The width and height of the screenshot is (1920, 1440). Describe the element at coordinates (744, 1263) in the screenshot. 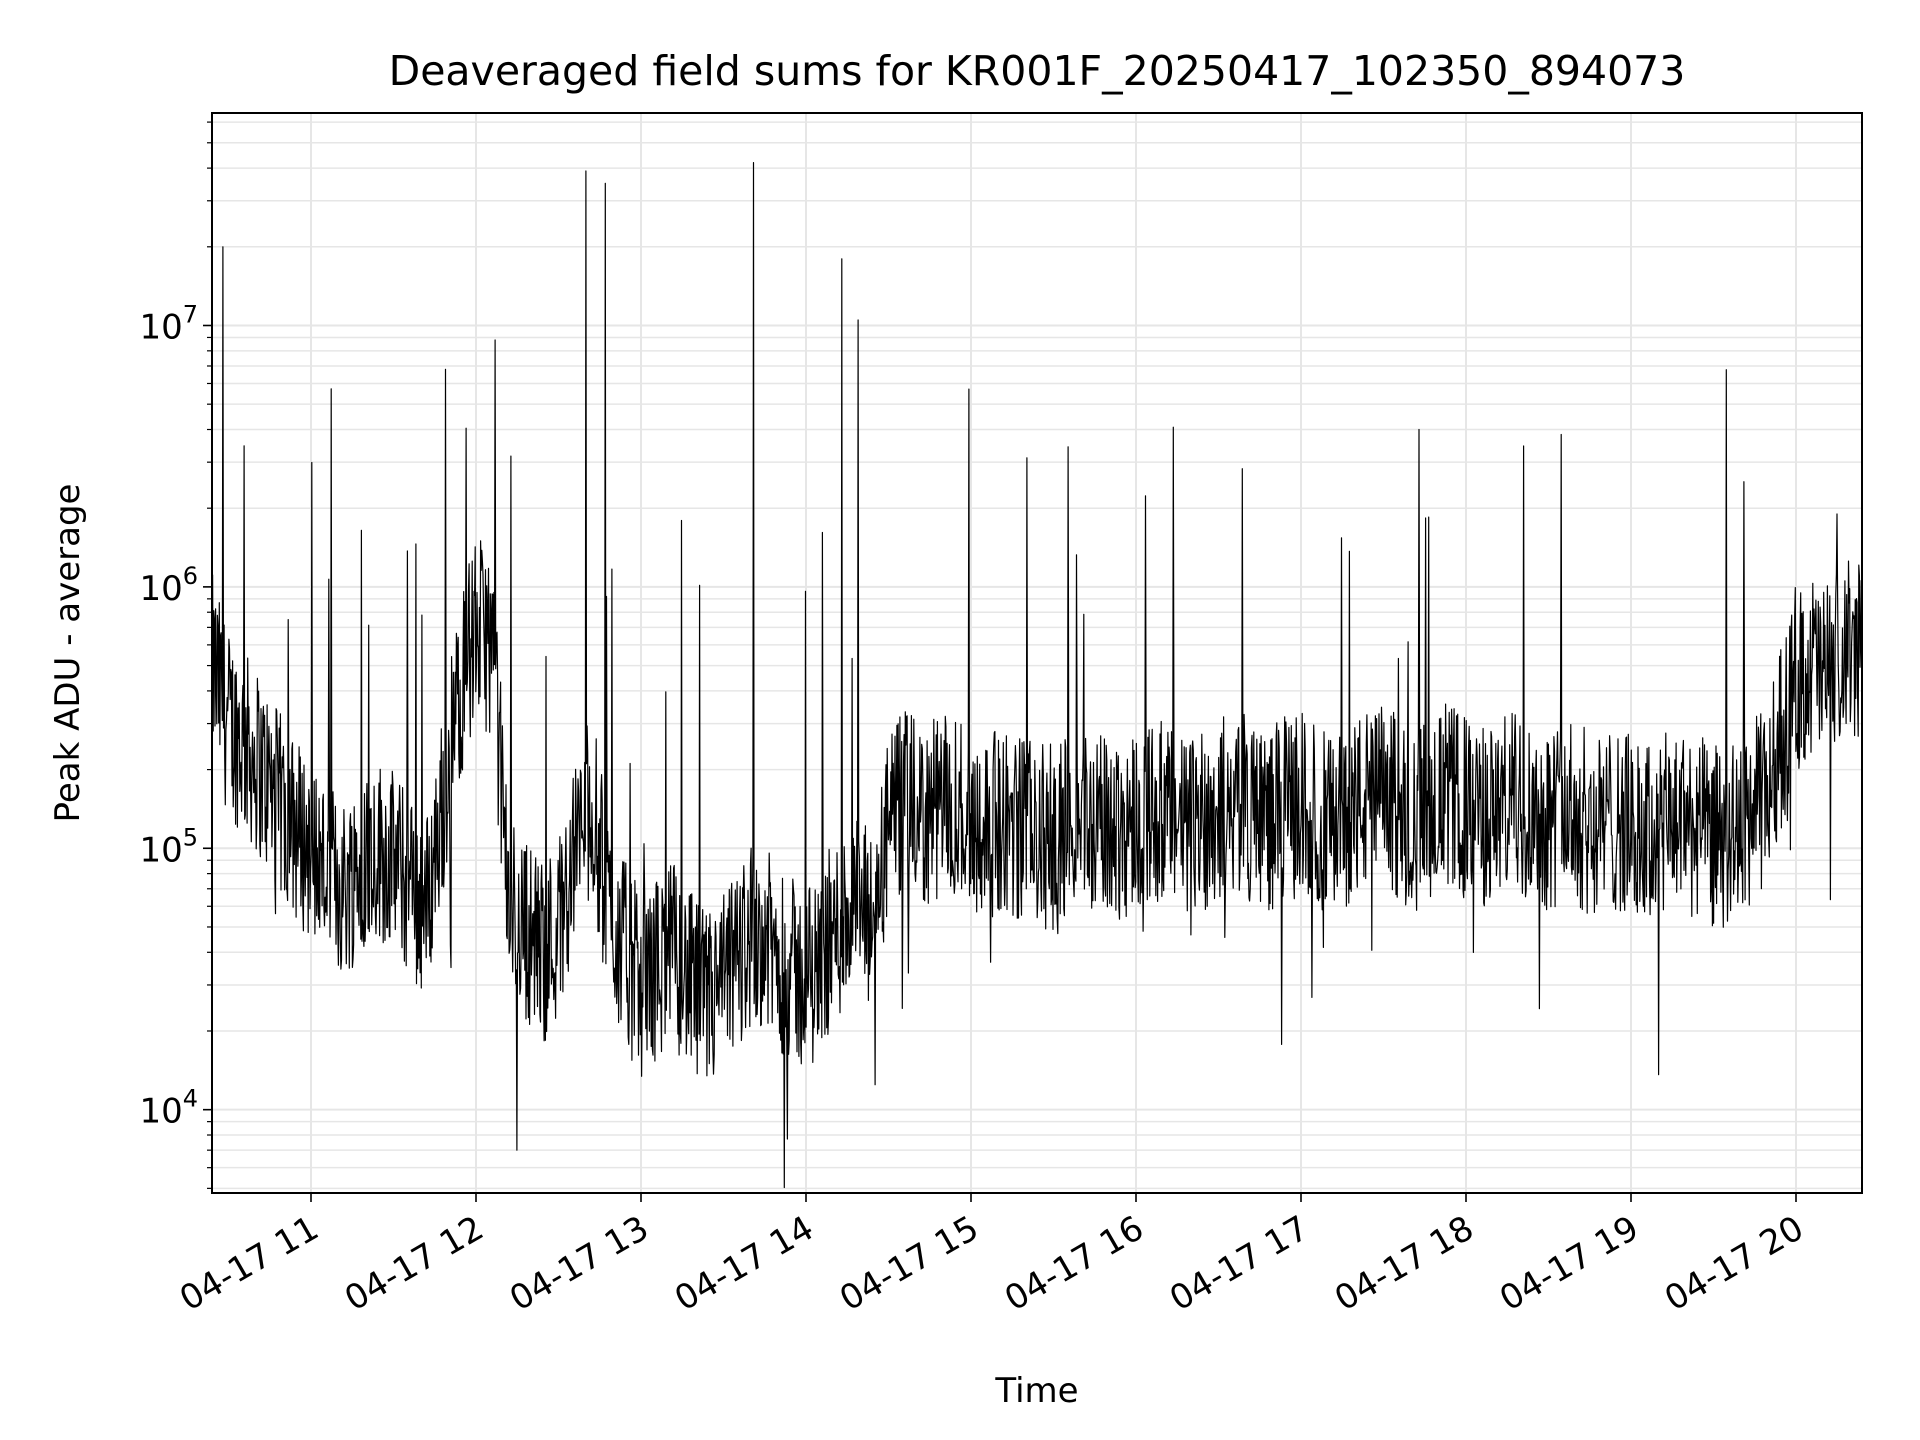

I see `x-tick-label: 04-17 14` at that location.